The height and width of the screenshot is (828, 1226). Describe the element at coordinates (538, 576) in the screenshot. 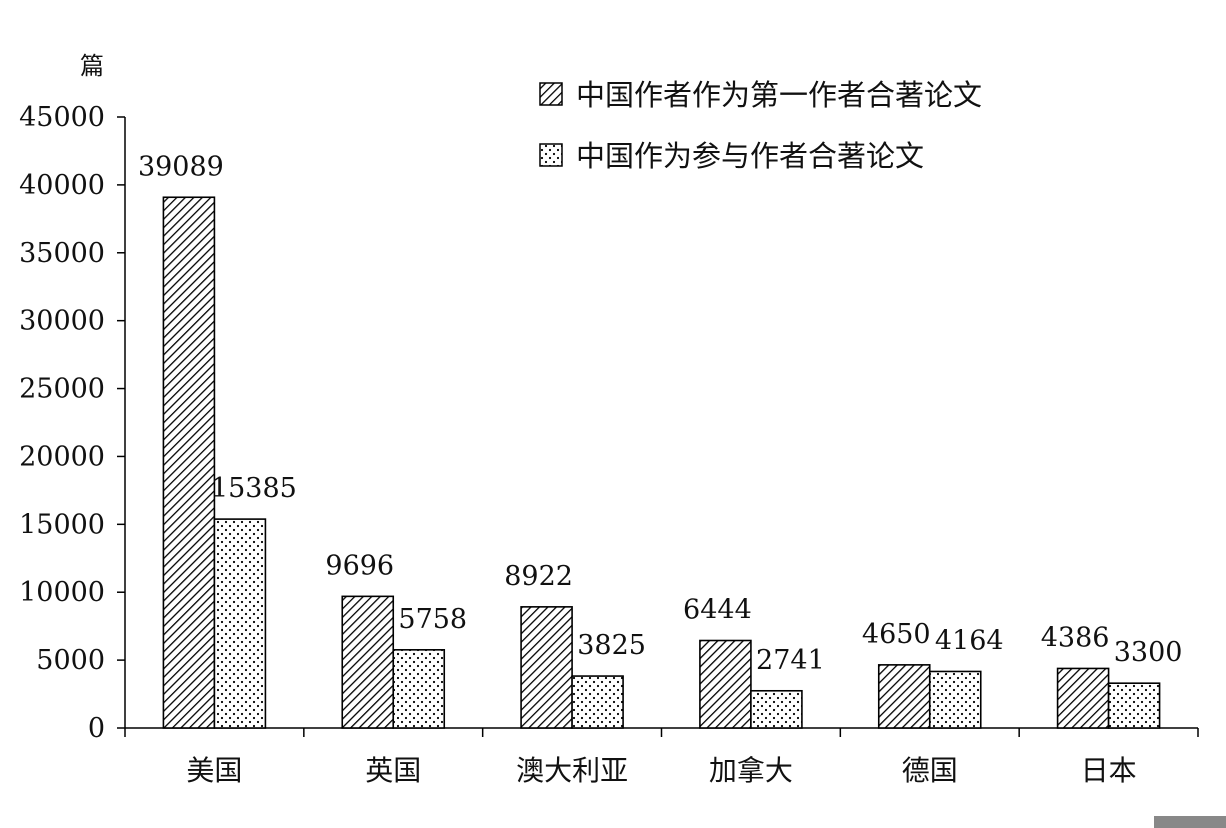

I see `data-label-series-1: 8922` at that location.